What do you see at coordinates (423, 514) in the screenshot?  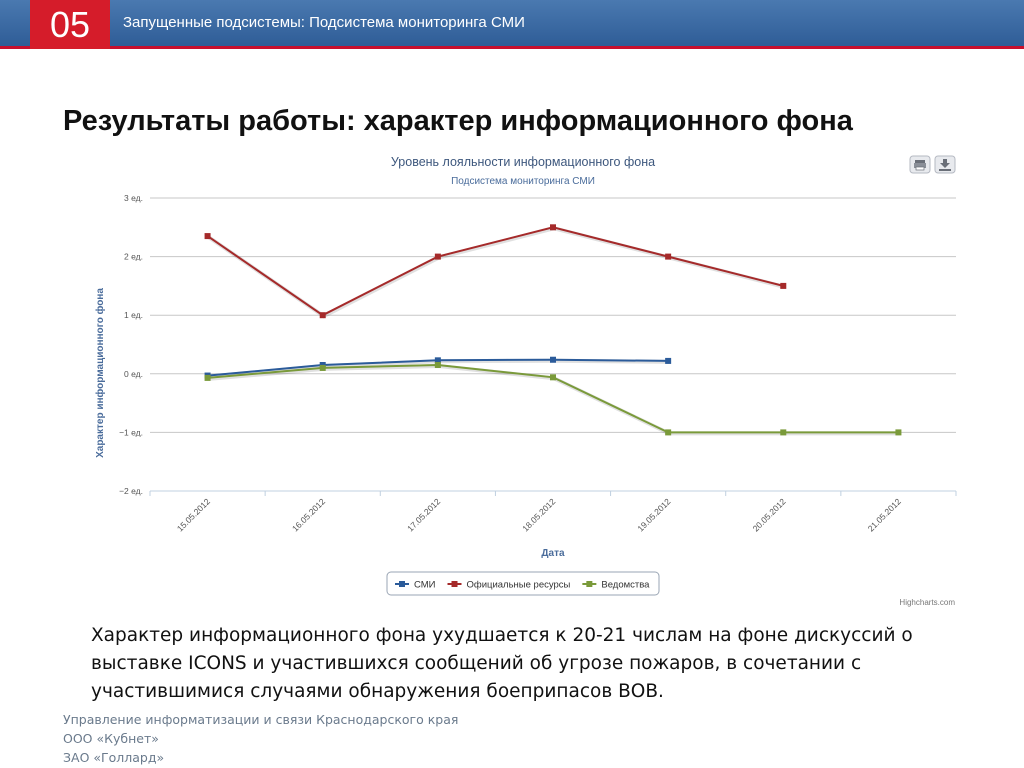 I see `x-tick-label: 17.05.2012` at bounding box center [423, 514].